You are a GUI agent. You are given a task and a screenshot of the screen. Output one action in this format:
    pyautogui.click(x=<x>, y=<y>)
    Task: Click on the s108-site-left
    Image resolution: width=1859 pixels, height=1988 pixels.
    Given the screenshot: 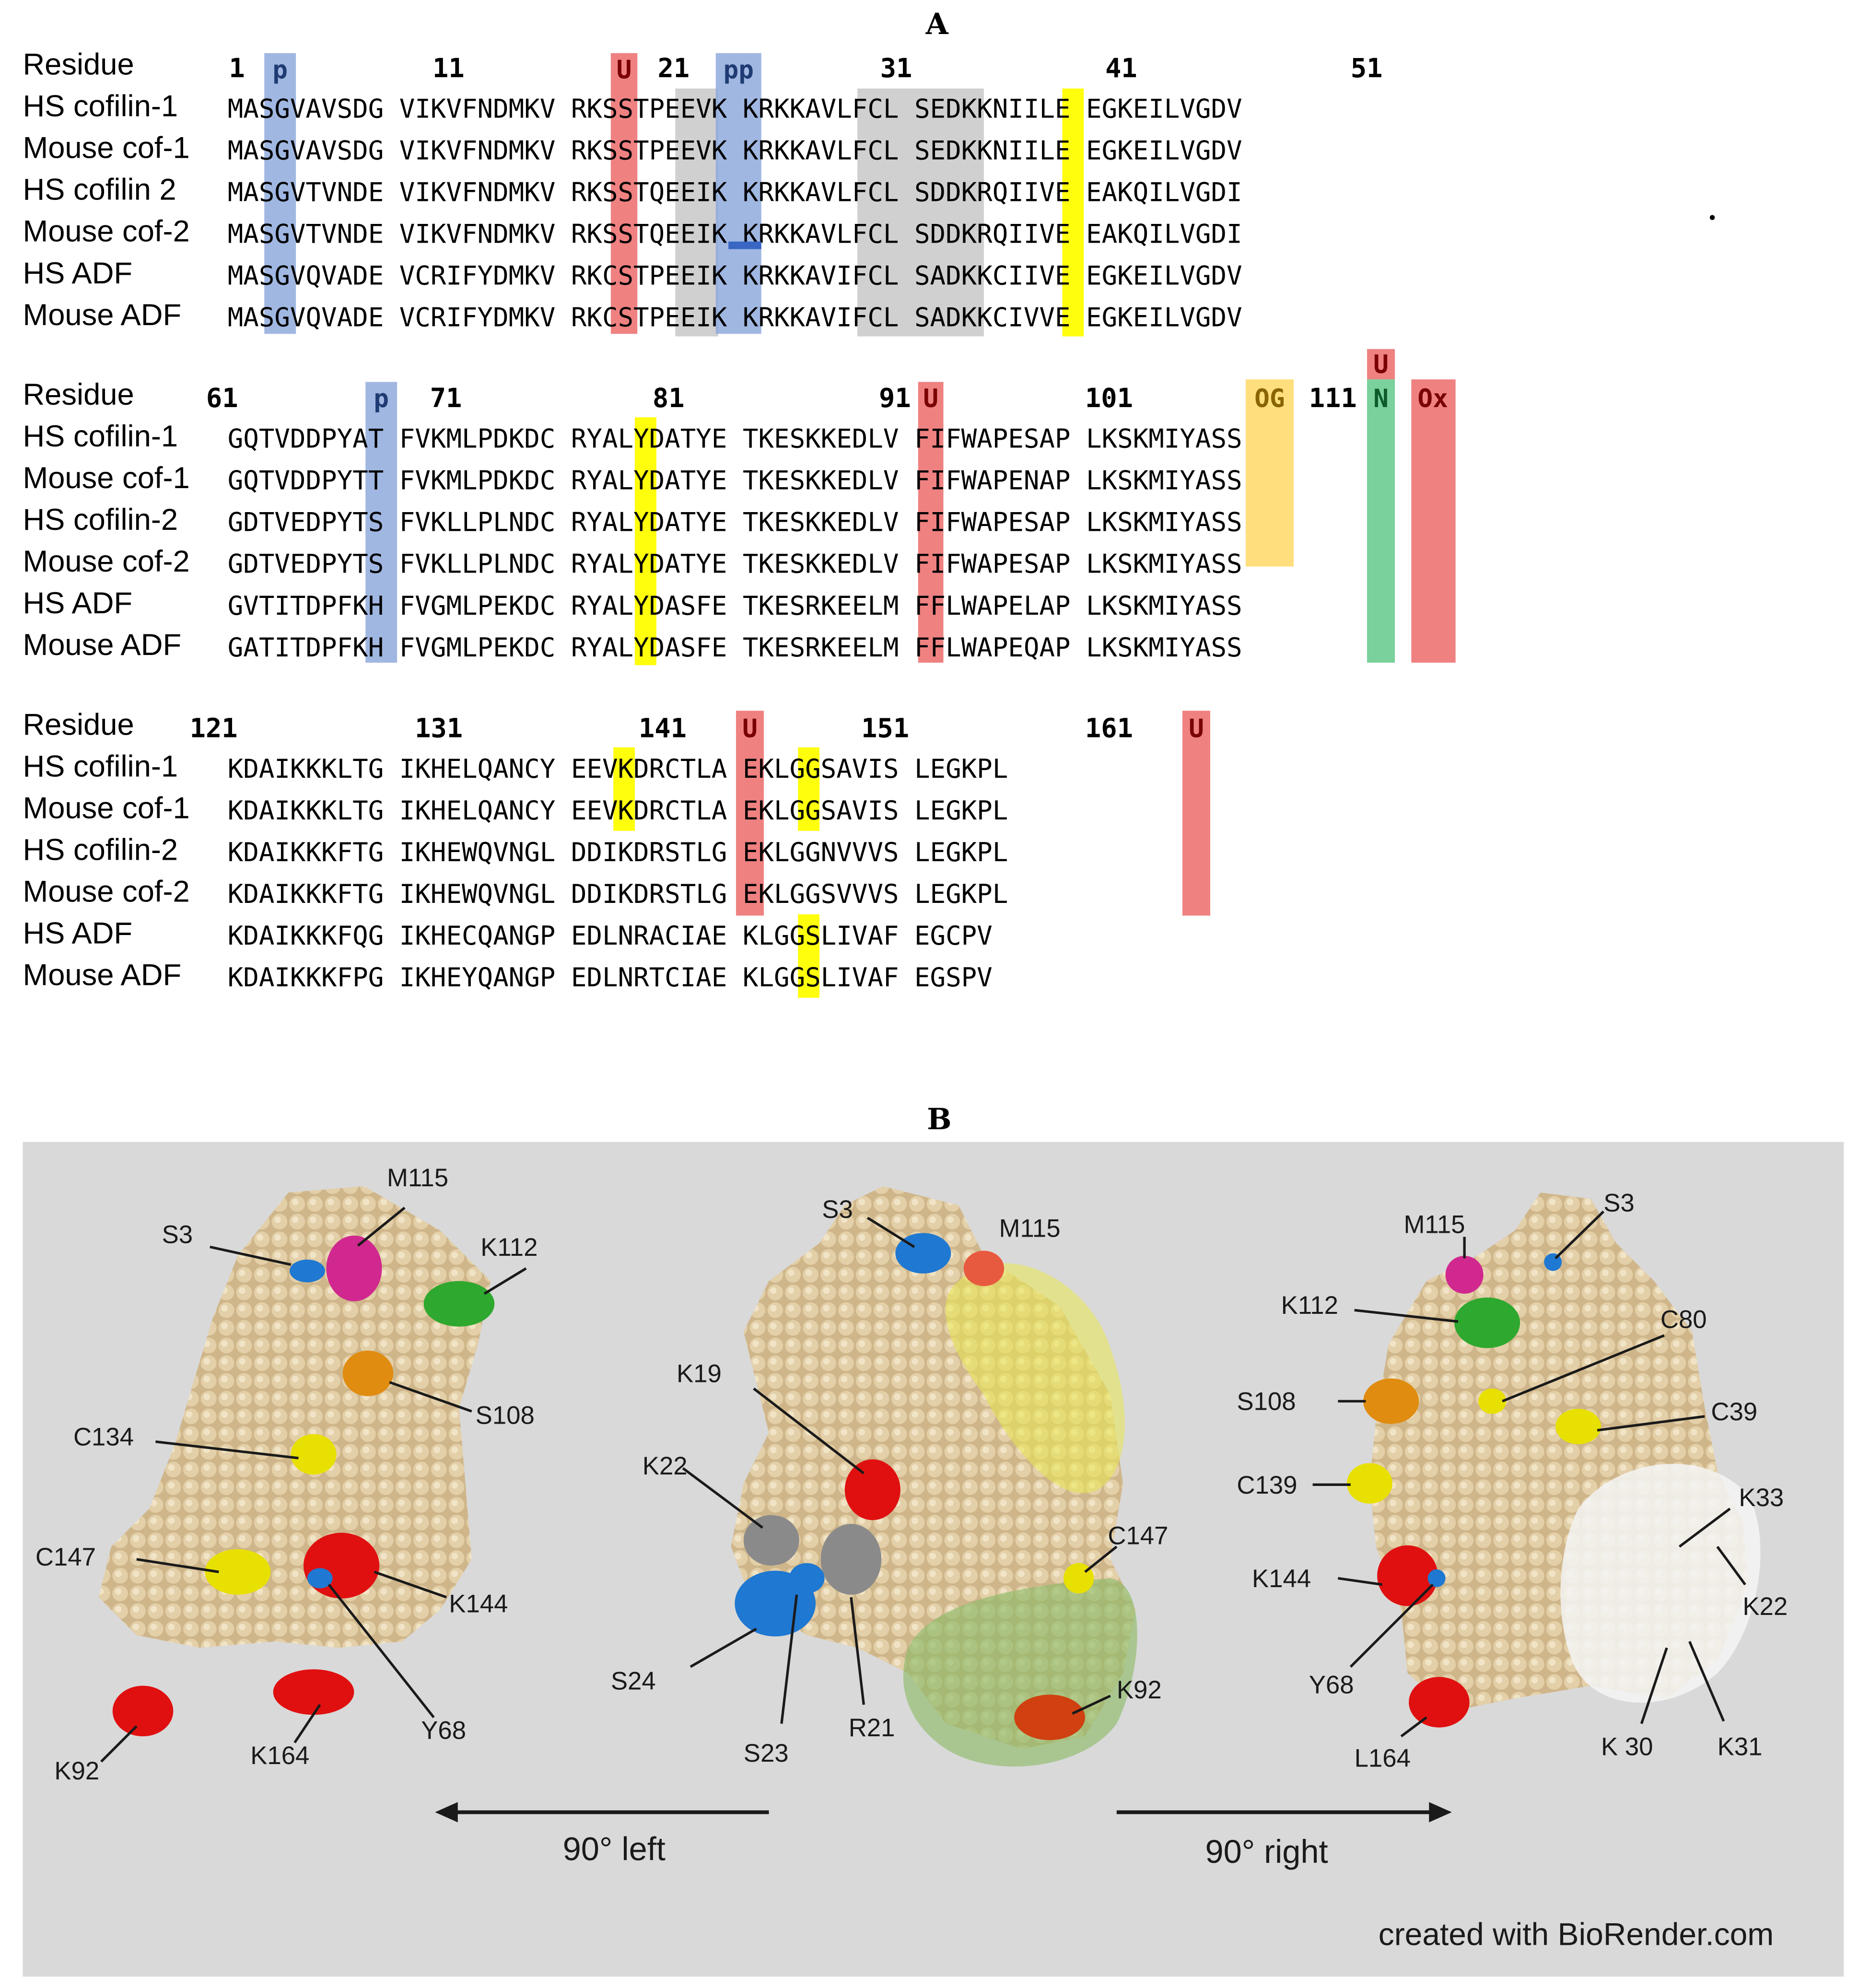 What is the action you would take?
    pyautogui.click(x=368, y=1373)
    